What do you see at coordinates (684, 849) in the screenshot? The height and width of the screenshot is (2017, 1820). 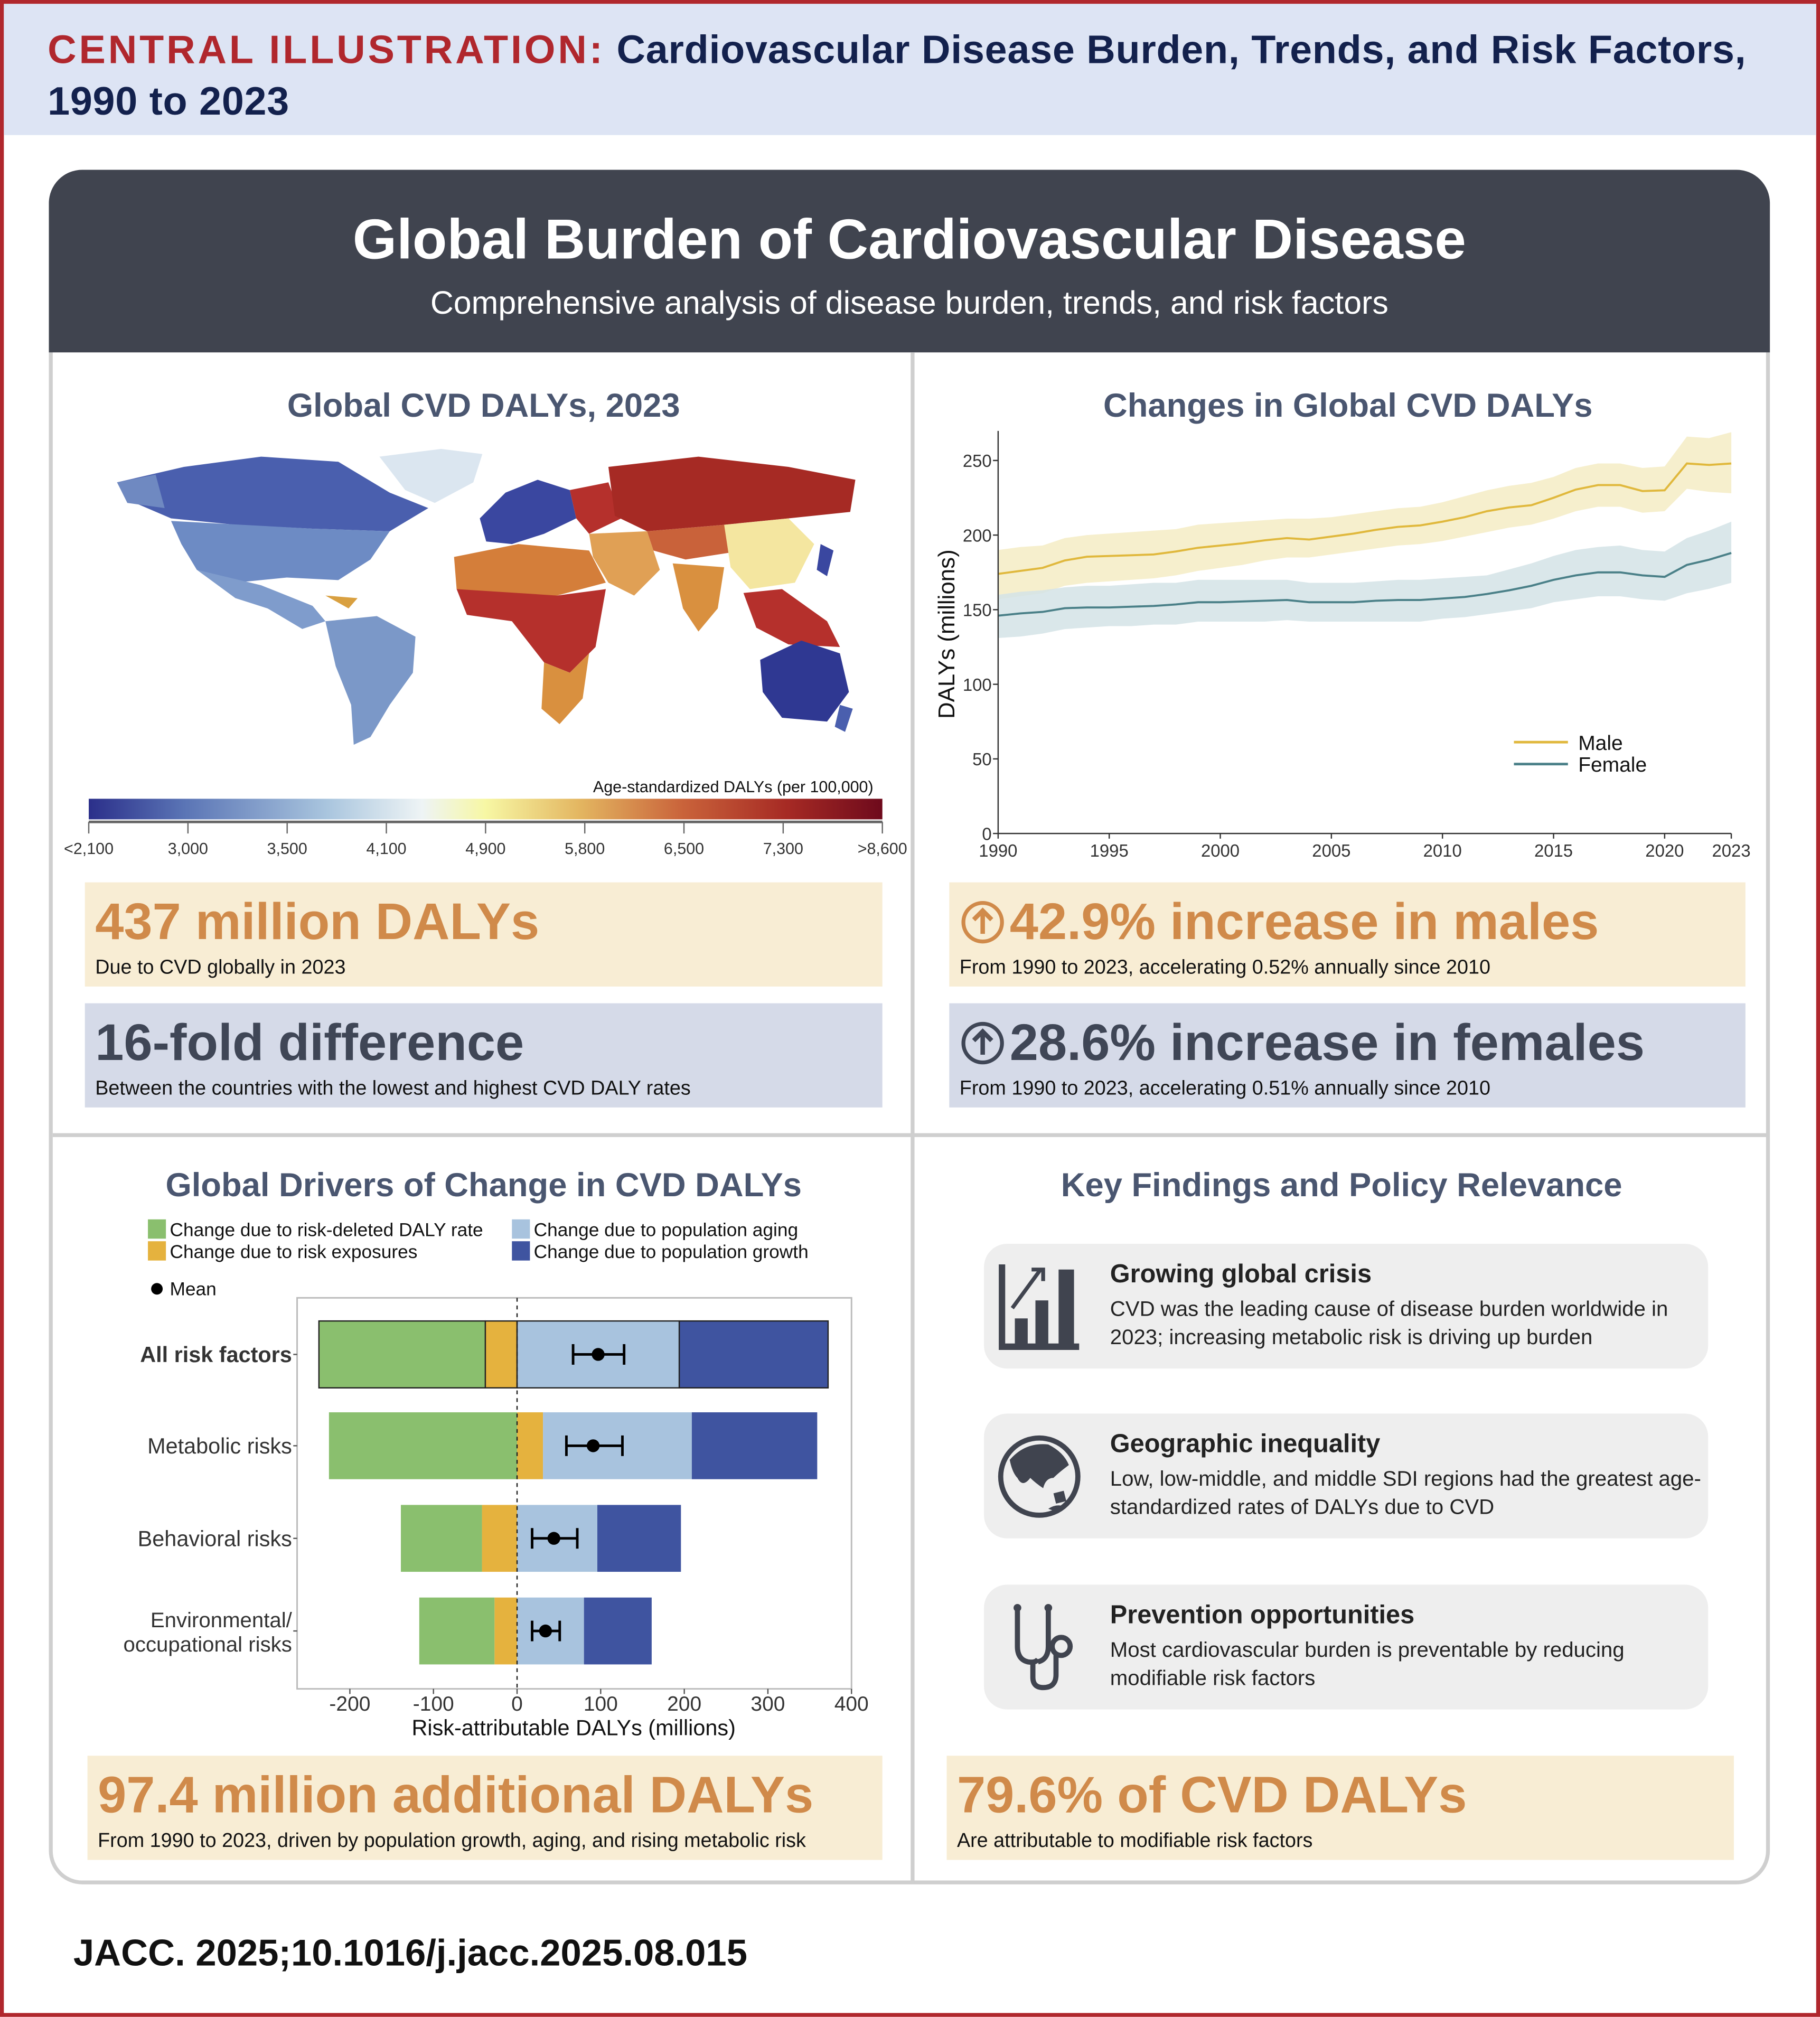 I see `legend-tick-label: 6,500` at bounding box center [684, 849].